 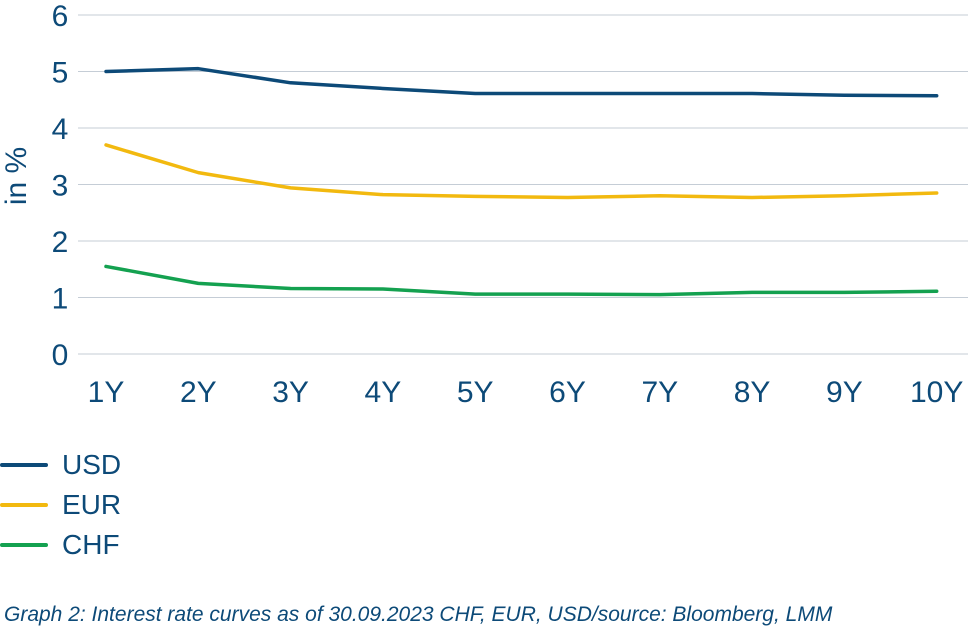 I want to click on x-tick-label: 9Y, so click(x=844, y=392).